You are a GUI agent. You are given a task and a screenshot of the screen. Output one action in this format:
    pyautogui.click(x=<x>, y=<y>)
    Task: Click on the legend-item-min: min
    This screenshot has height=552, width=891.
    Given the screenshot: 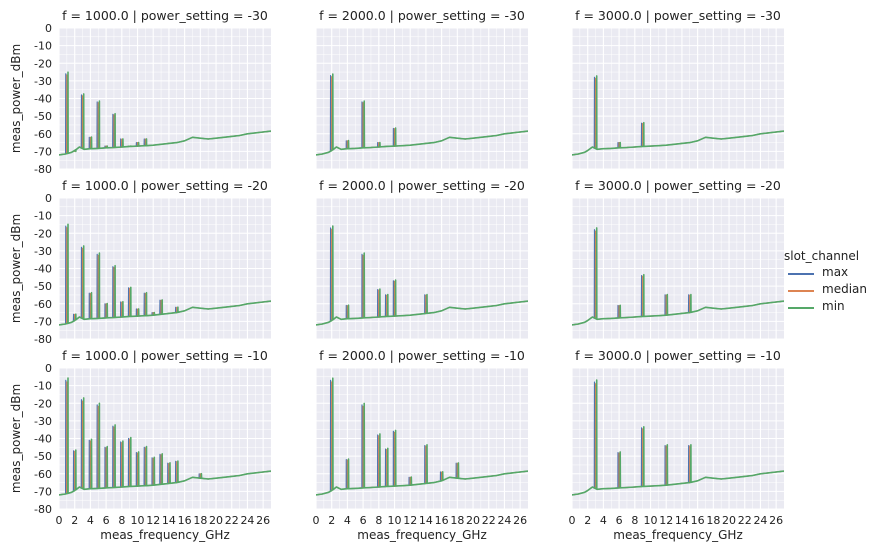 What is the action you would take?
    pyautogui.click(x=837, y=307)
    